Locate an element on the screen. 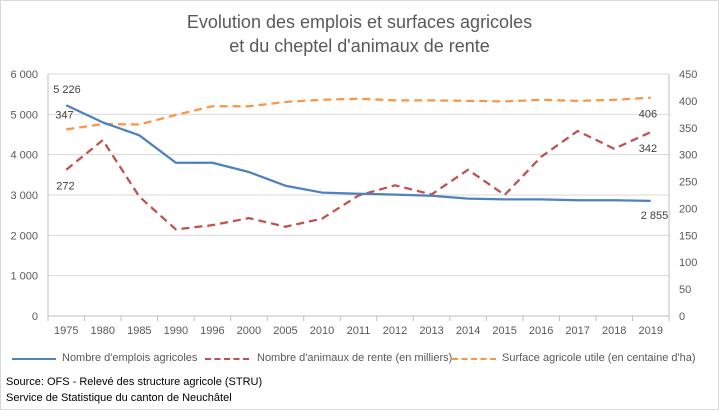 The image size is (719, 410). legend-swatch-animaux is located at coordinates (227, 359).